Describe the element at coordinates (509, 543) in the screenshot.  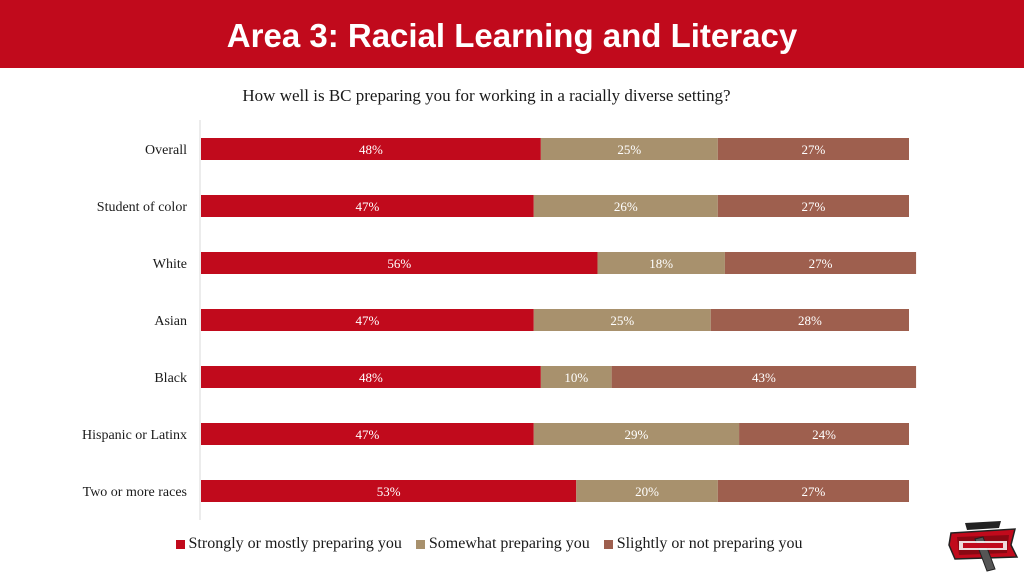
I see `legend-label: Somewhat preparing you` at that location.